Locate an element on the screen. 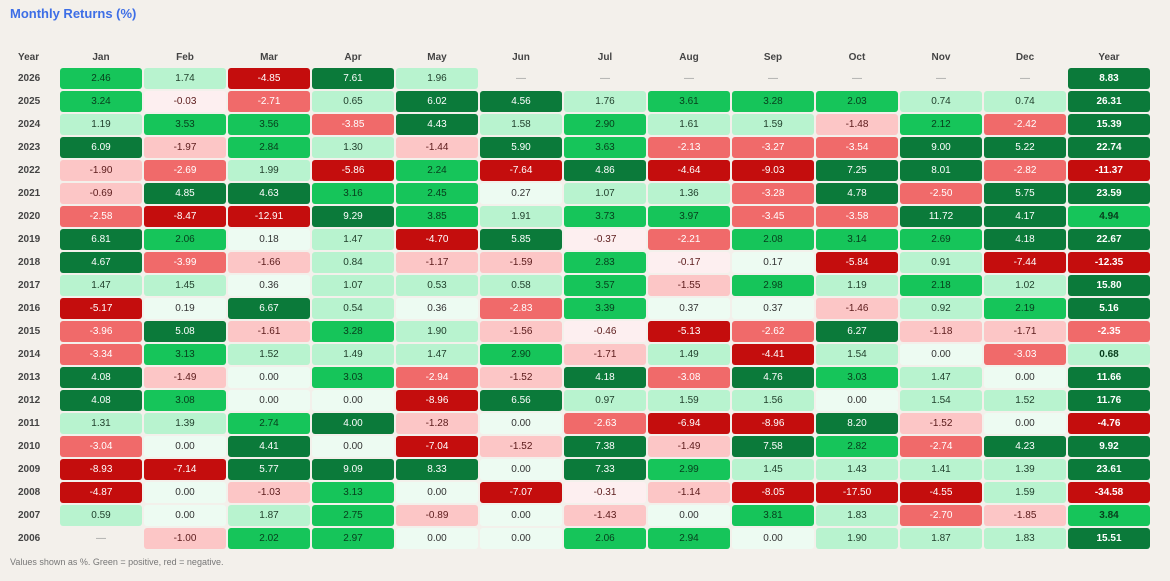 The height and width of the screenshot is (581, 1170). return-cell: -2.74 is located at coordinates (941, 446).